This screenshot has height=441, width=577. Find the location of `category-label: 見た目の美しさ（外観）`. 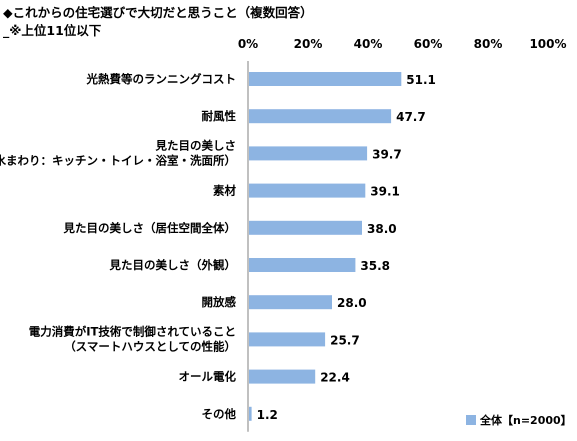

category-label: 見た目の美しさ（外観） is located at coordinates (173, 265).